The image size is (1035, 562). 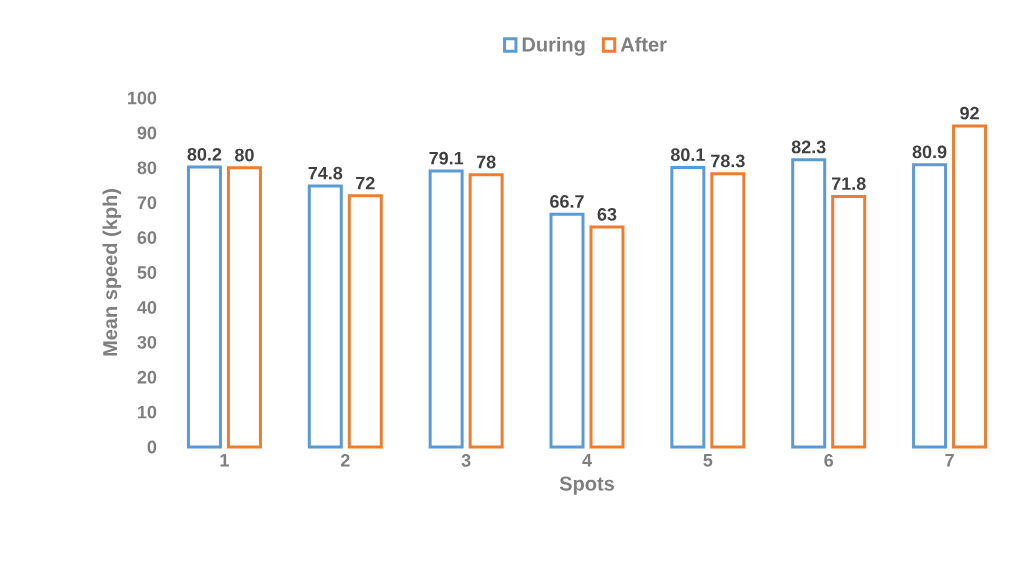 What do you see at coordinates (147, 168) in the screenshot?
I see `y-tick-label: 80` at bounding box center [147, 168].